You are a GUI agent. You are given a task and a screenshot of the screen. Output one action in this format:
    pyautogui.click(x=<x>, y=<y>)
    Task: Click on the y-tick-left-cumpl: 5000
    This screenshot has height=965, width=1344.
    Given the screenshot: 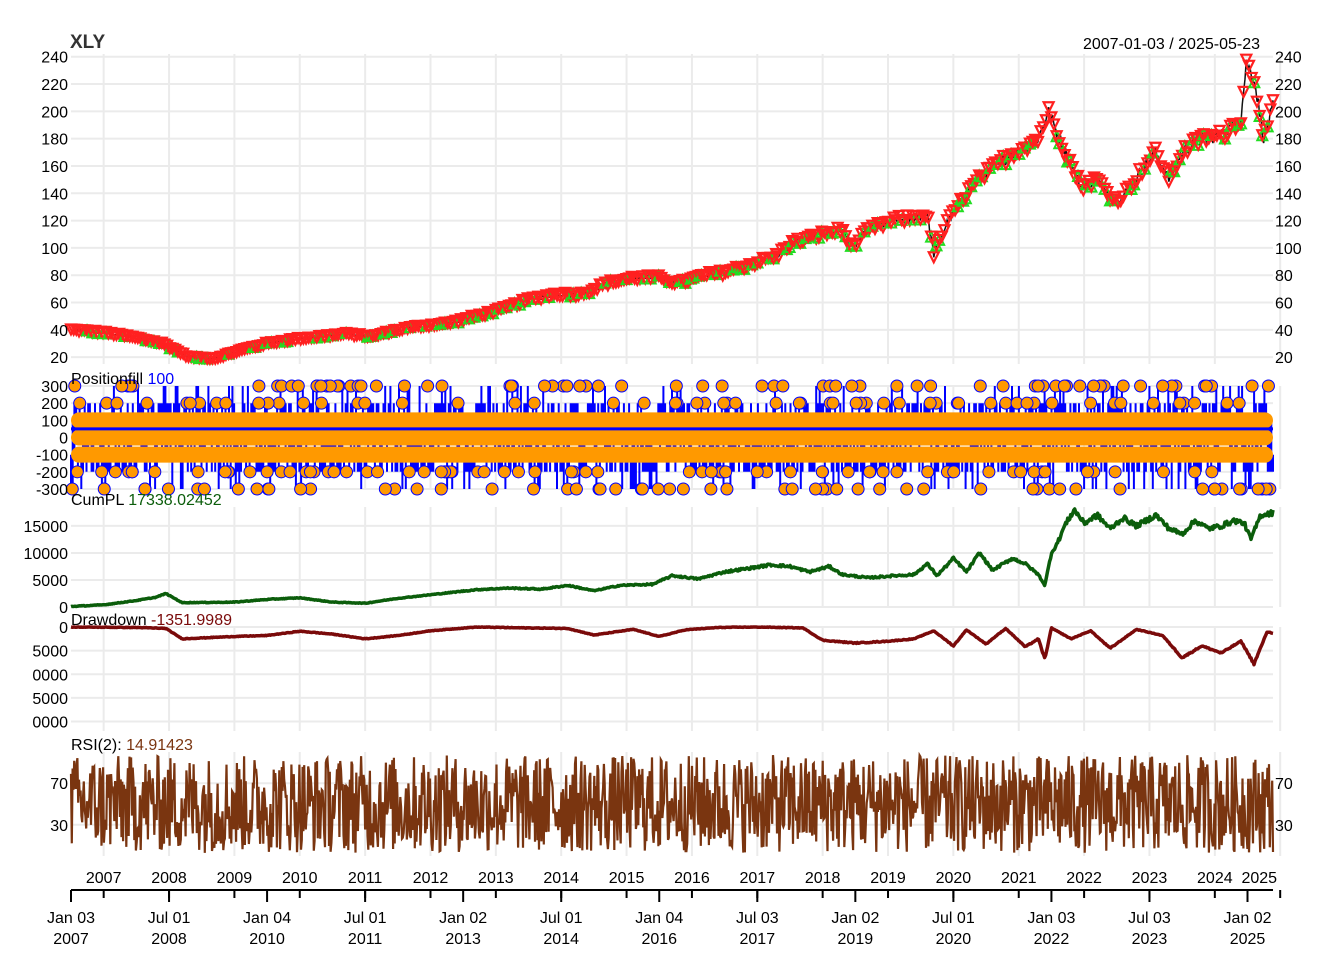 What is the action you would take?
    pyautogui.click(x=50, y=581)
    